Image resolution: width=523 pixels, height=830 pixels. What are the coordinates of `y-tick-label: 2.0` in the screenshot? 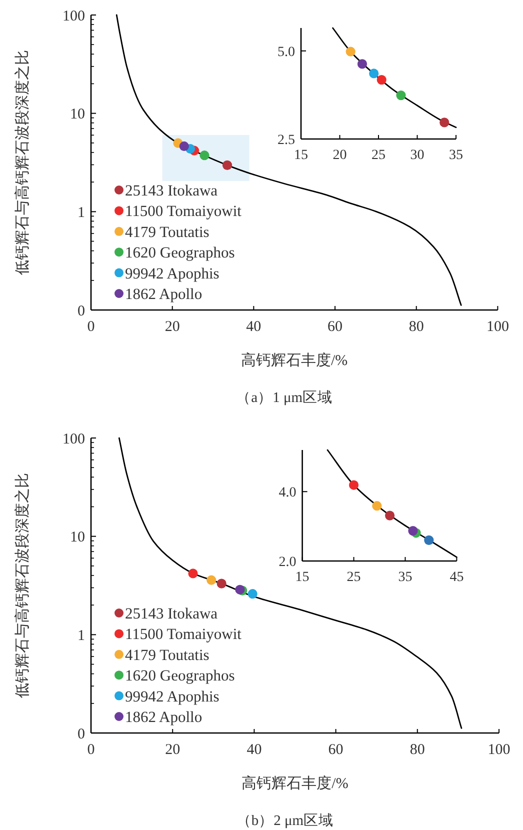 It's located at (287, 562).